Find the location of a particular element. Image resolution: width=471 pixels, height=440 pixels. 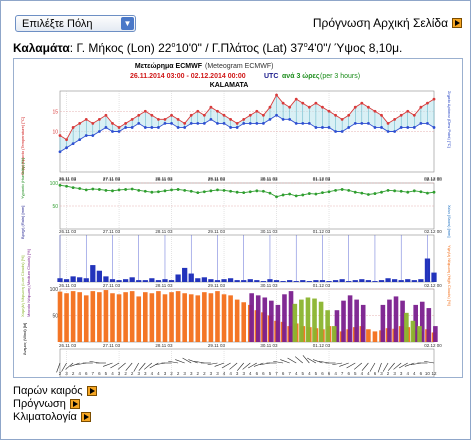

x-tick-label: 02.12 00 is located at coordinates (433, 285).